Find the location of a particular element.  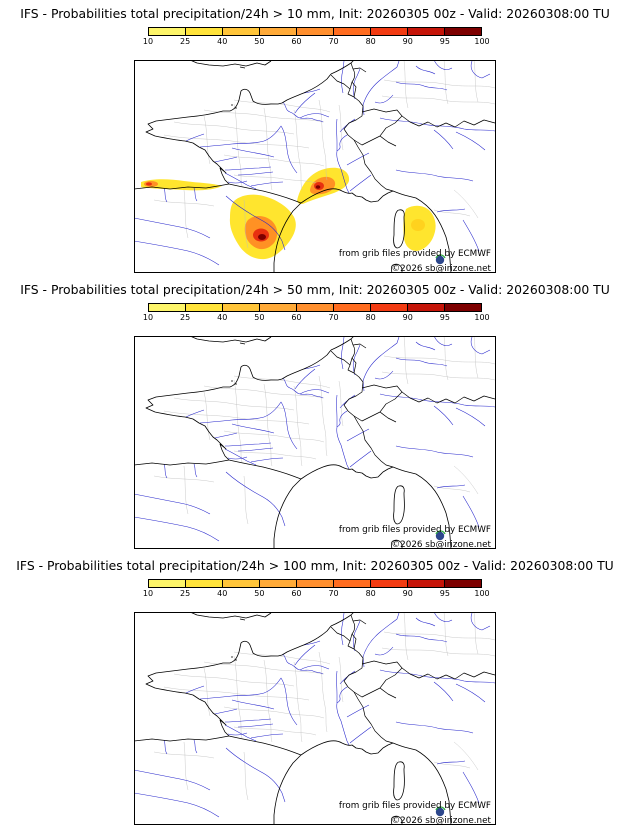

prob-core-spain-red is located at coordinates (149, 184).